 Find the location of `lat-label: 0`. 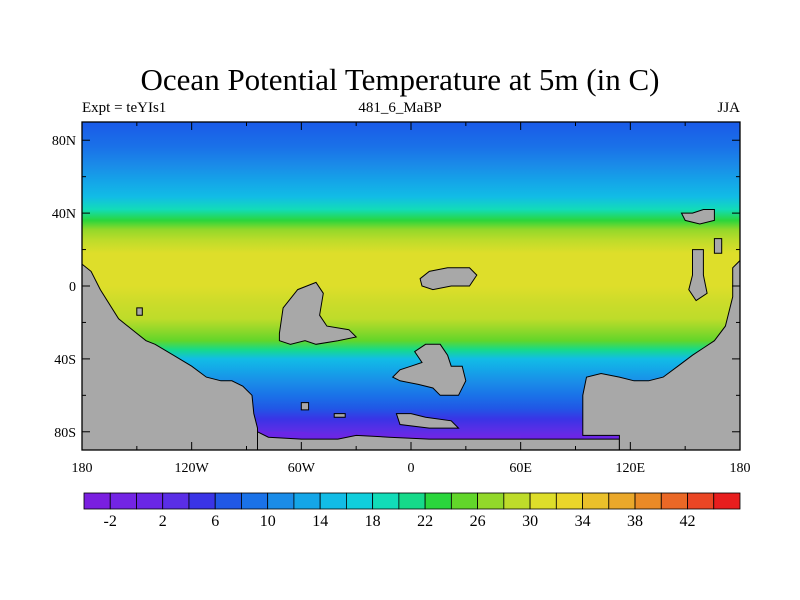

lat-label: 0 is located at coordinates (72, 287).